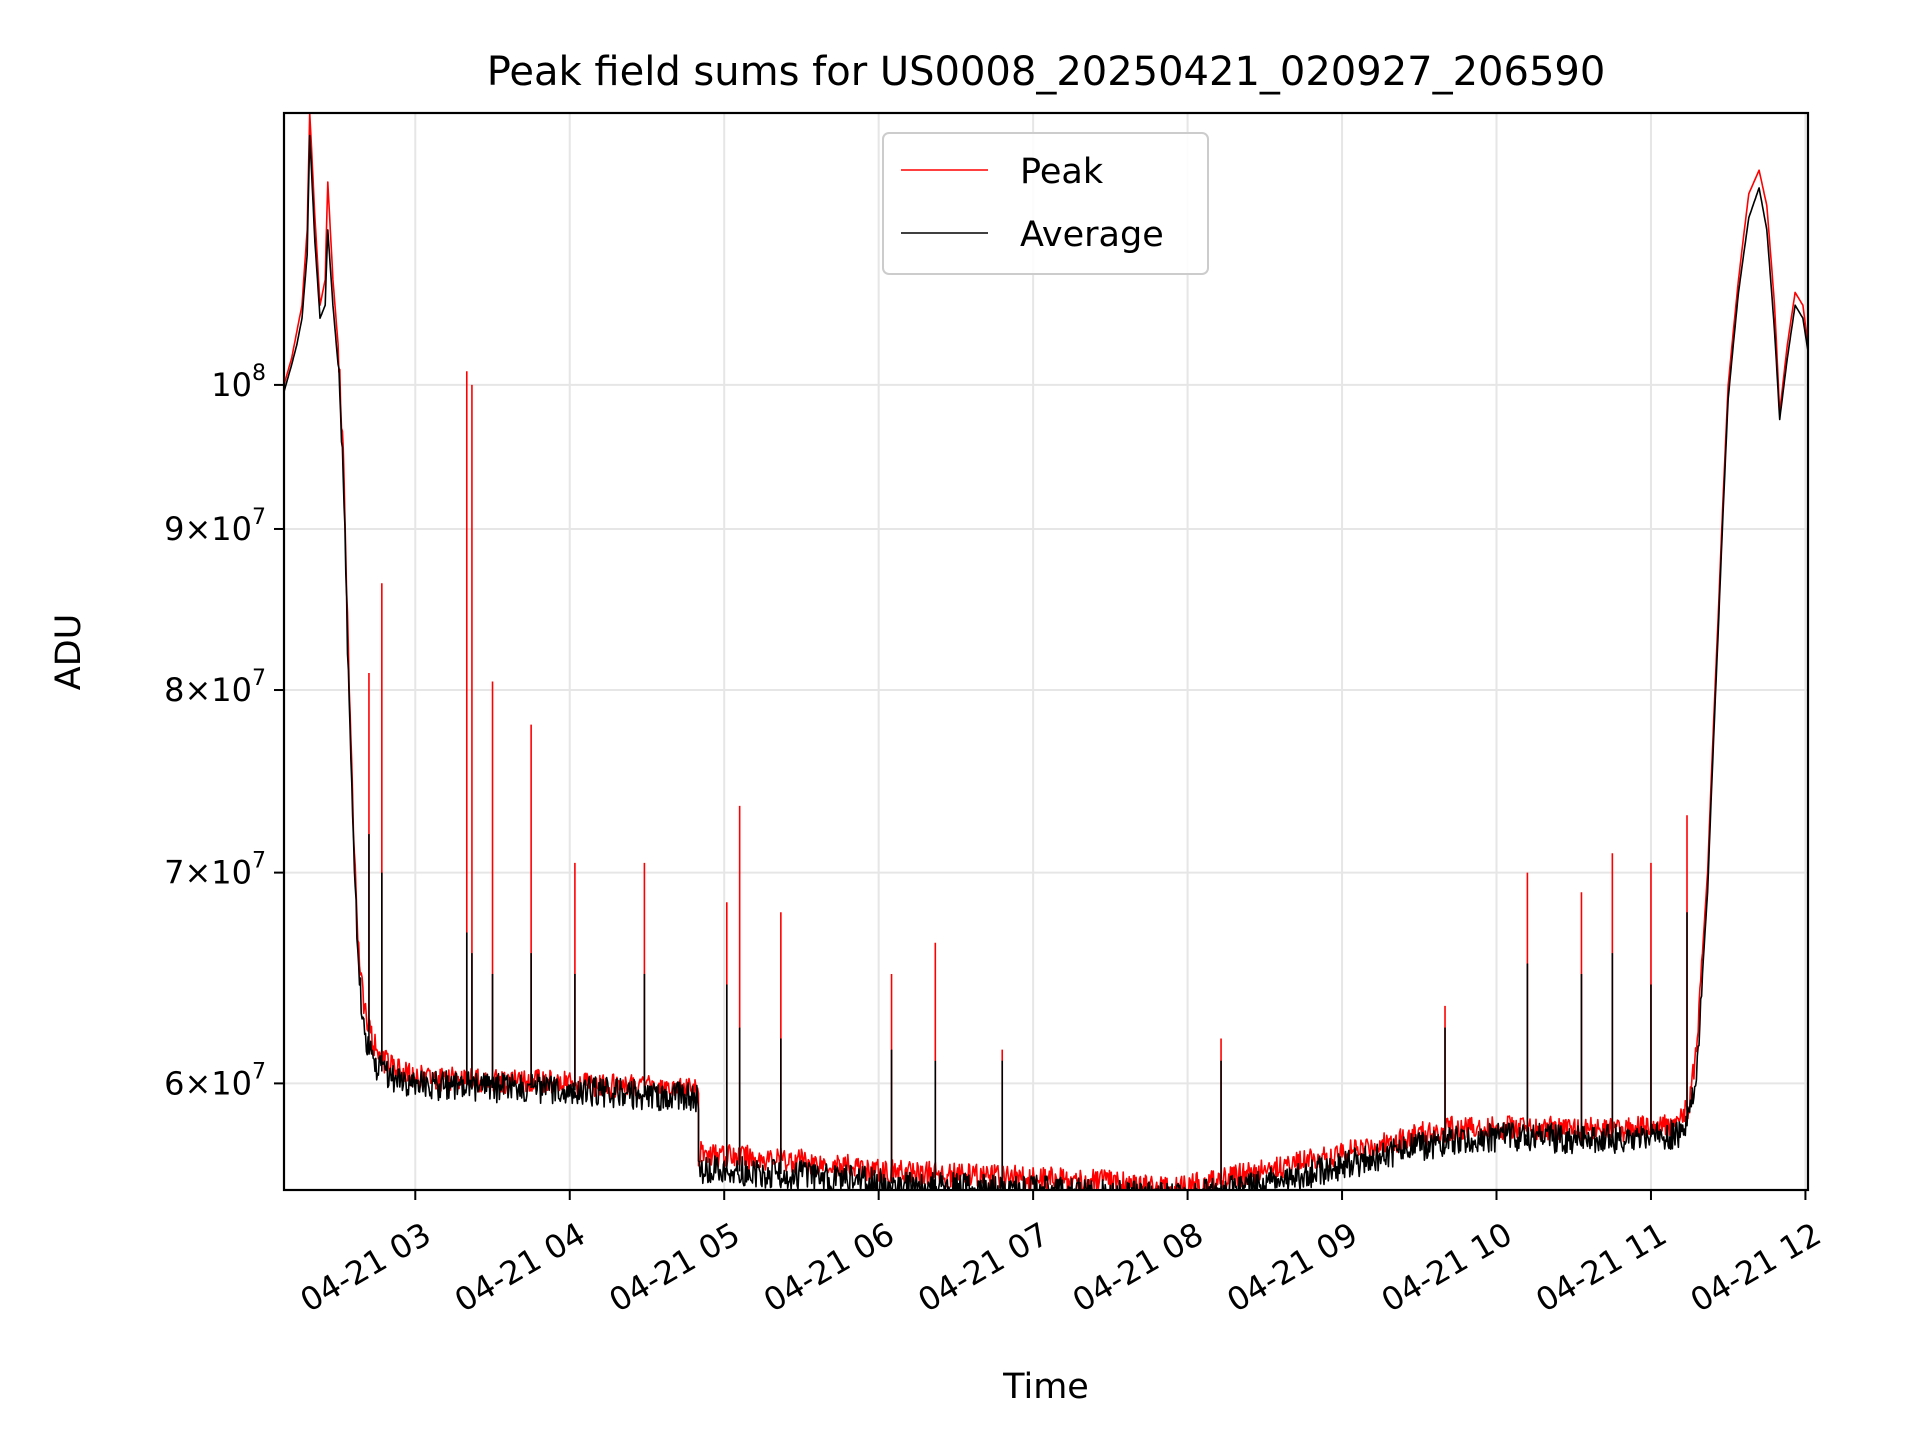 The image size is (1920, 1440). I want to click on y-tick-label: 9×107, so click(215, 526).